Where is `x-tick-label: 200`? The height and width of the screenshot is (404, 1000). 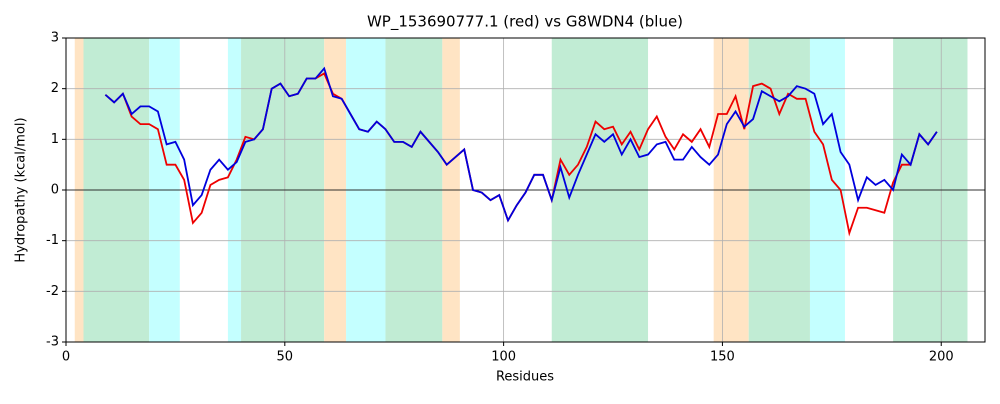 x-tick-label: 200 is located at coordinates (941, 357).